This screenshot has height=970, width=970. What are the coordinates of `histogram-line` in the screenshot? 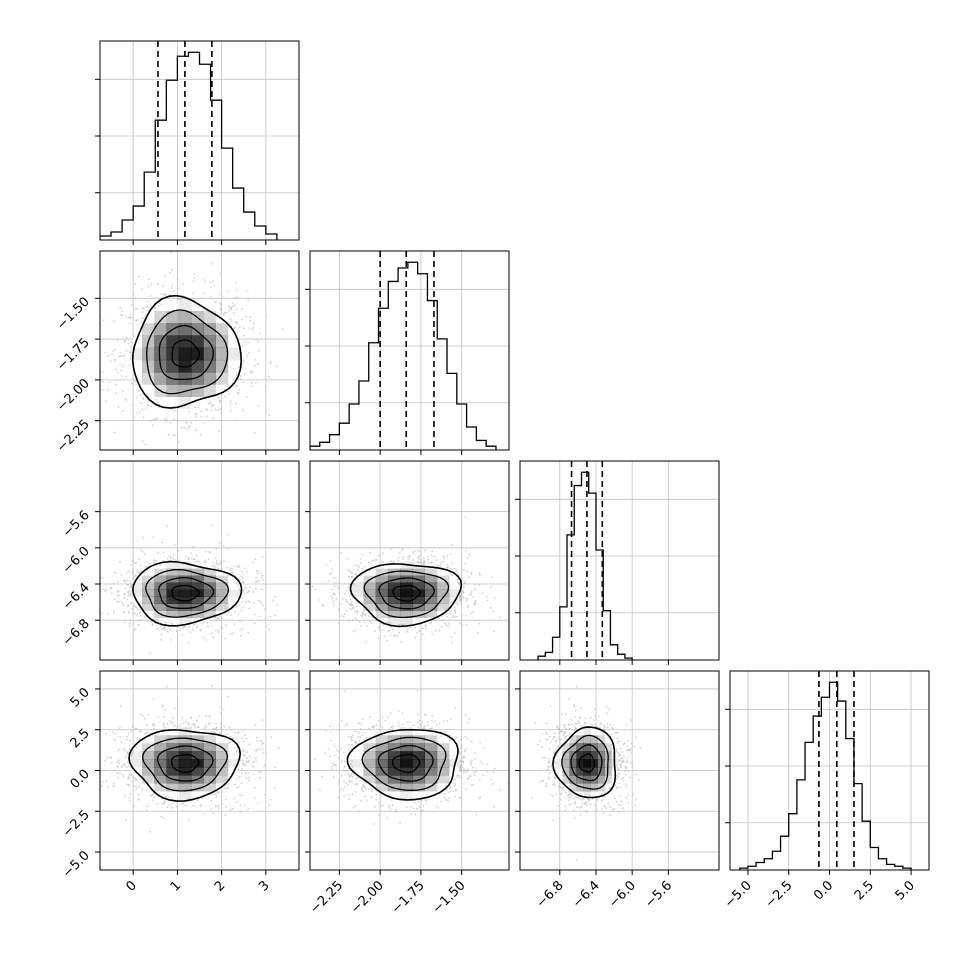 It's located at (585, 565).